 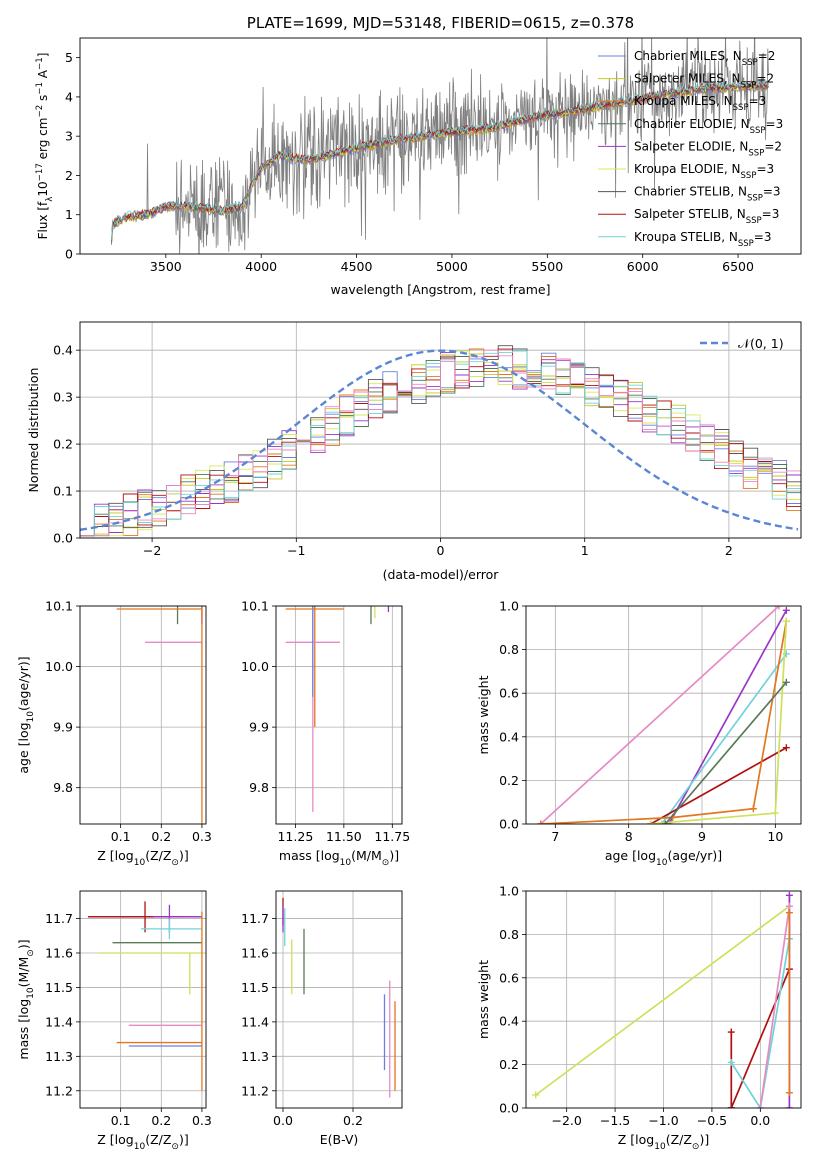 What do you see at coordinates (43, 100) in the screenshot?
I see `spectrum-ylabel-part: s` at bounding box center [43, 100].